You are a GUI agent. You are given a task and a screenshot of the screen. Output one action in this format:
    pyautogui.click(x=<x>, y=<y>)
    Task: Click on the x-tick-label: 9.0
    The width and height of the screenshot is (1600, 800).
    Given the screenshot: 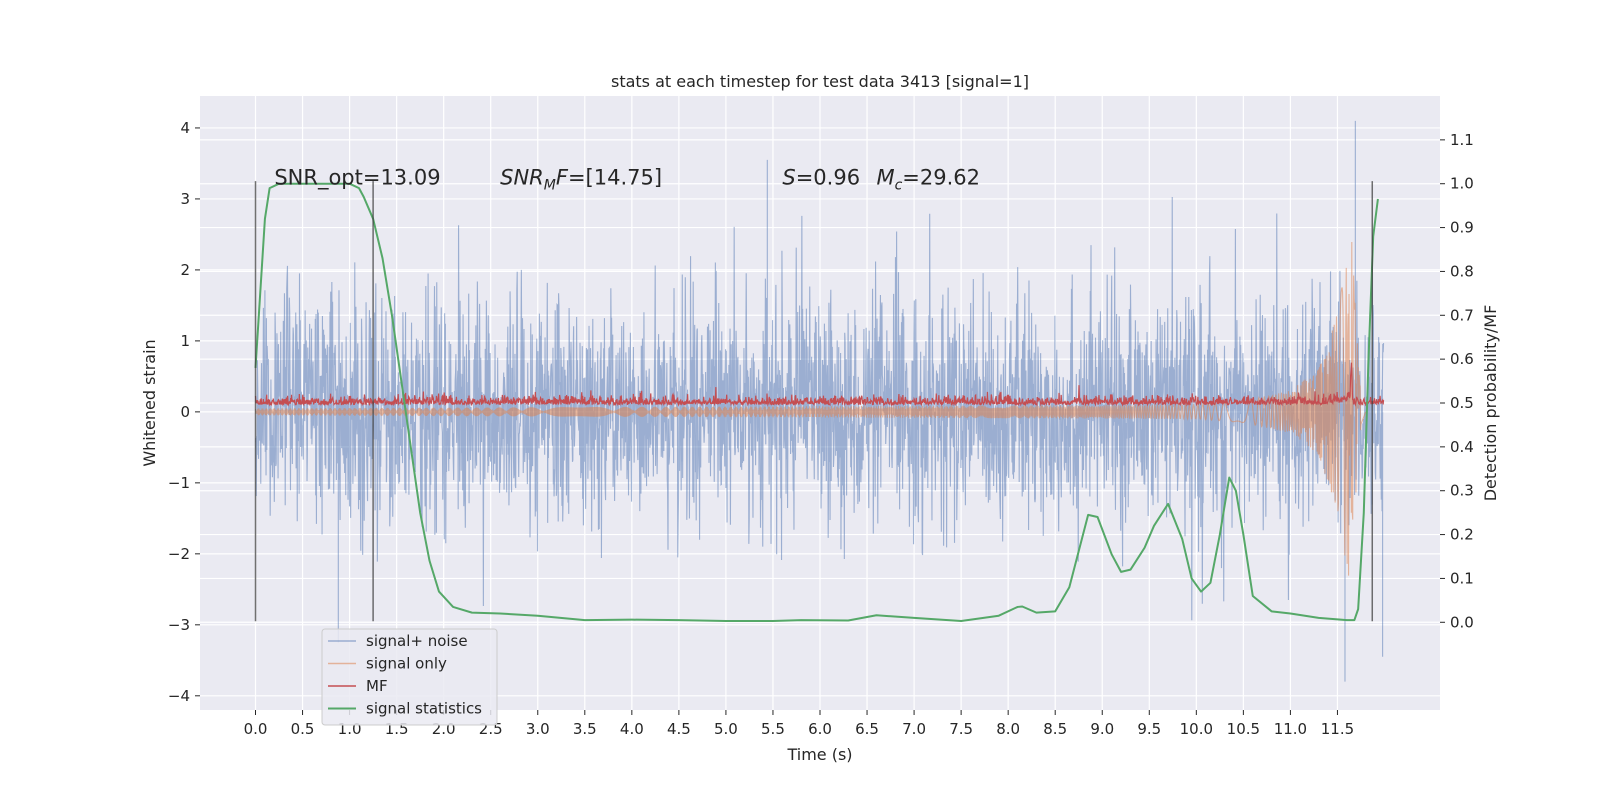 What is the action you would take?
    pyautogui.click(x=1102, y=729)
    